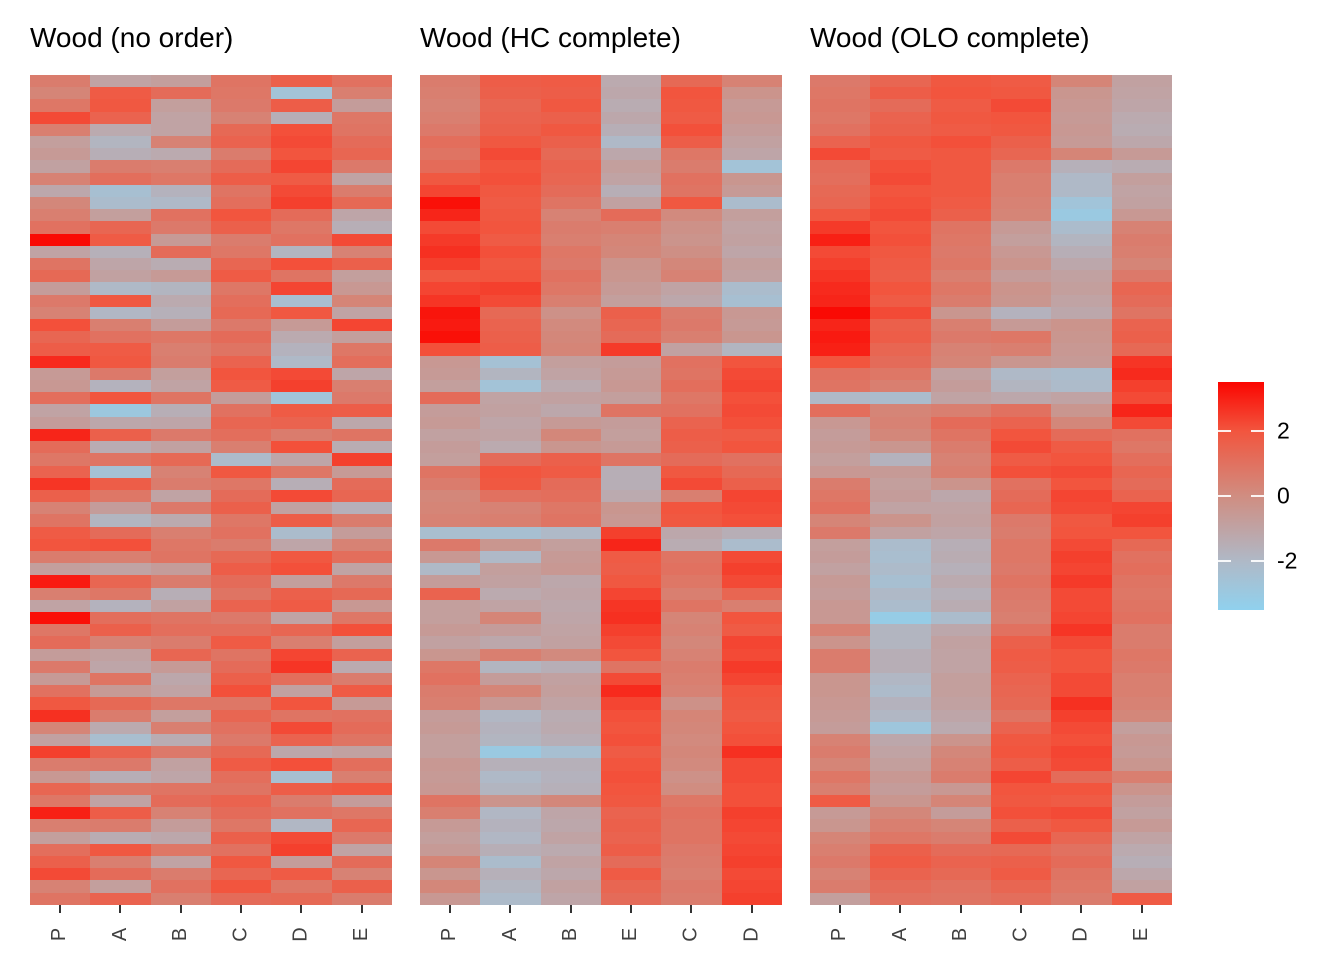 The image size is (1344, 960). I want to click on x-axis-ticks, so click(601, 909).